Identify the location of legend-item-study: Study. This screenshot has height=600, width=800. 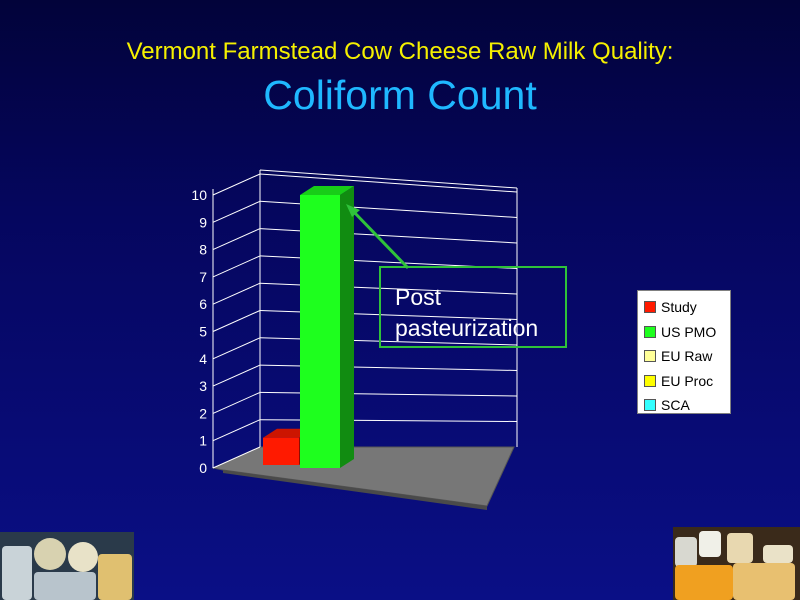
(687, 307).